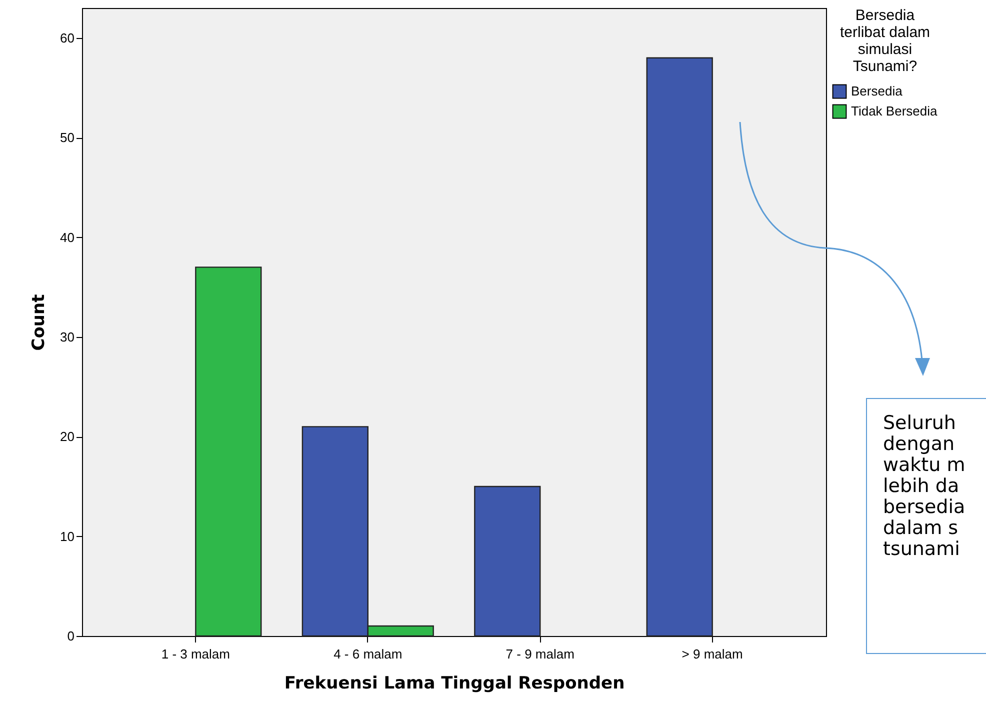 Image resolution: width=986 pixels, height=709 pixels. I want to click on x-tick-label: 1 - 3 malam, so click(195, 654).